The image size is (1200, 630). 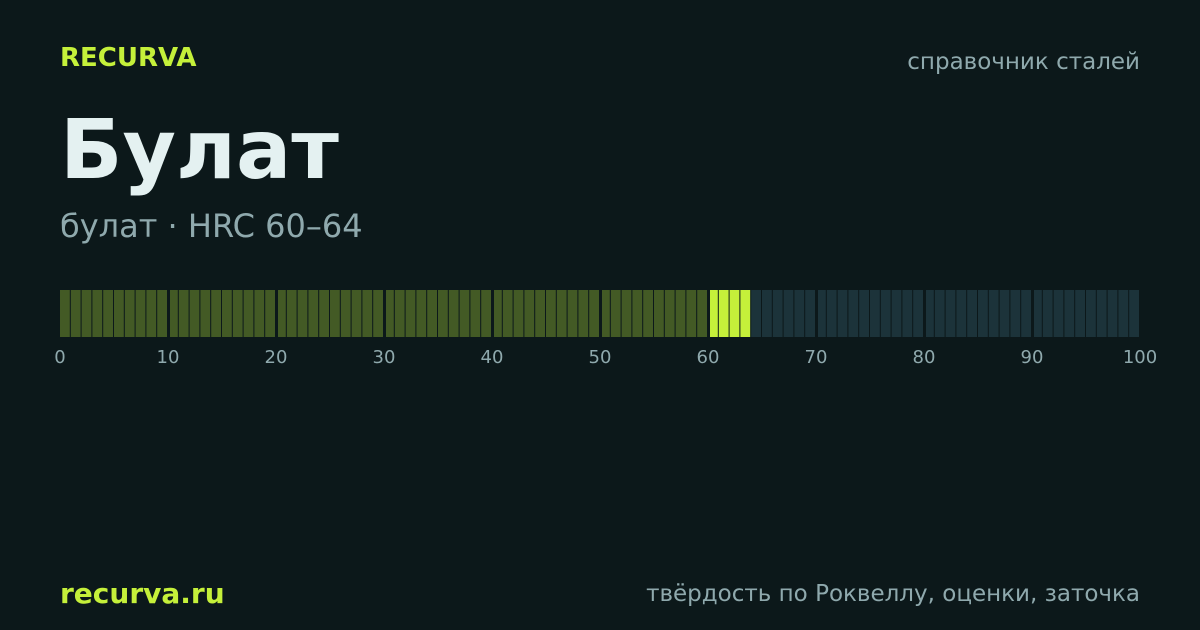 I want to click on subtitle: булат · HRC 60–64, so click(x=211, y=226).